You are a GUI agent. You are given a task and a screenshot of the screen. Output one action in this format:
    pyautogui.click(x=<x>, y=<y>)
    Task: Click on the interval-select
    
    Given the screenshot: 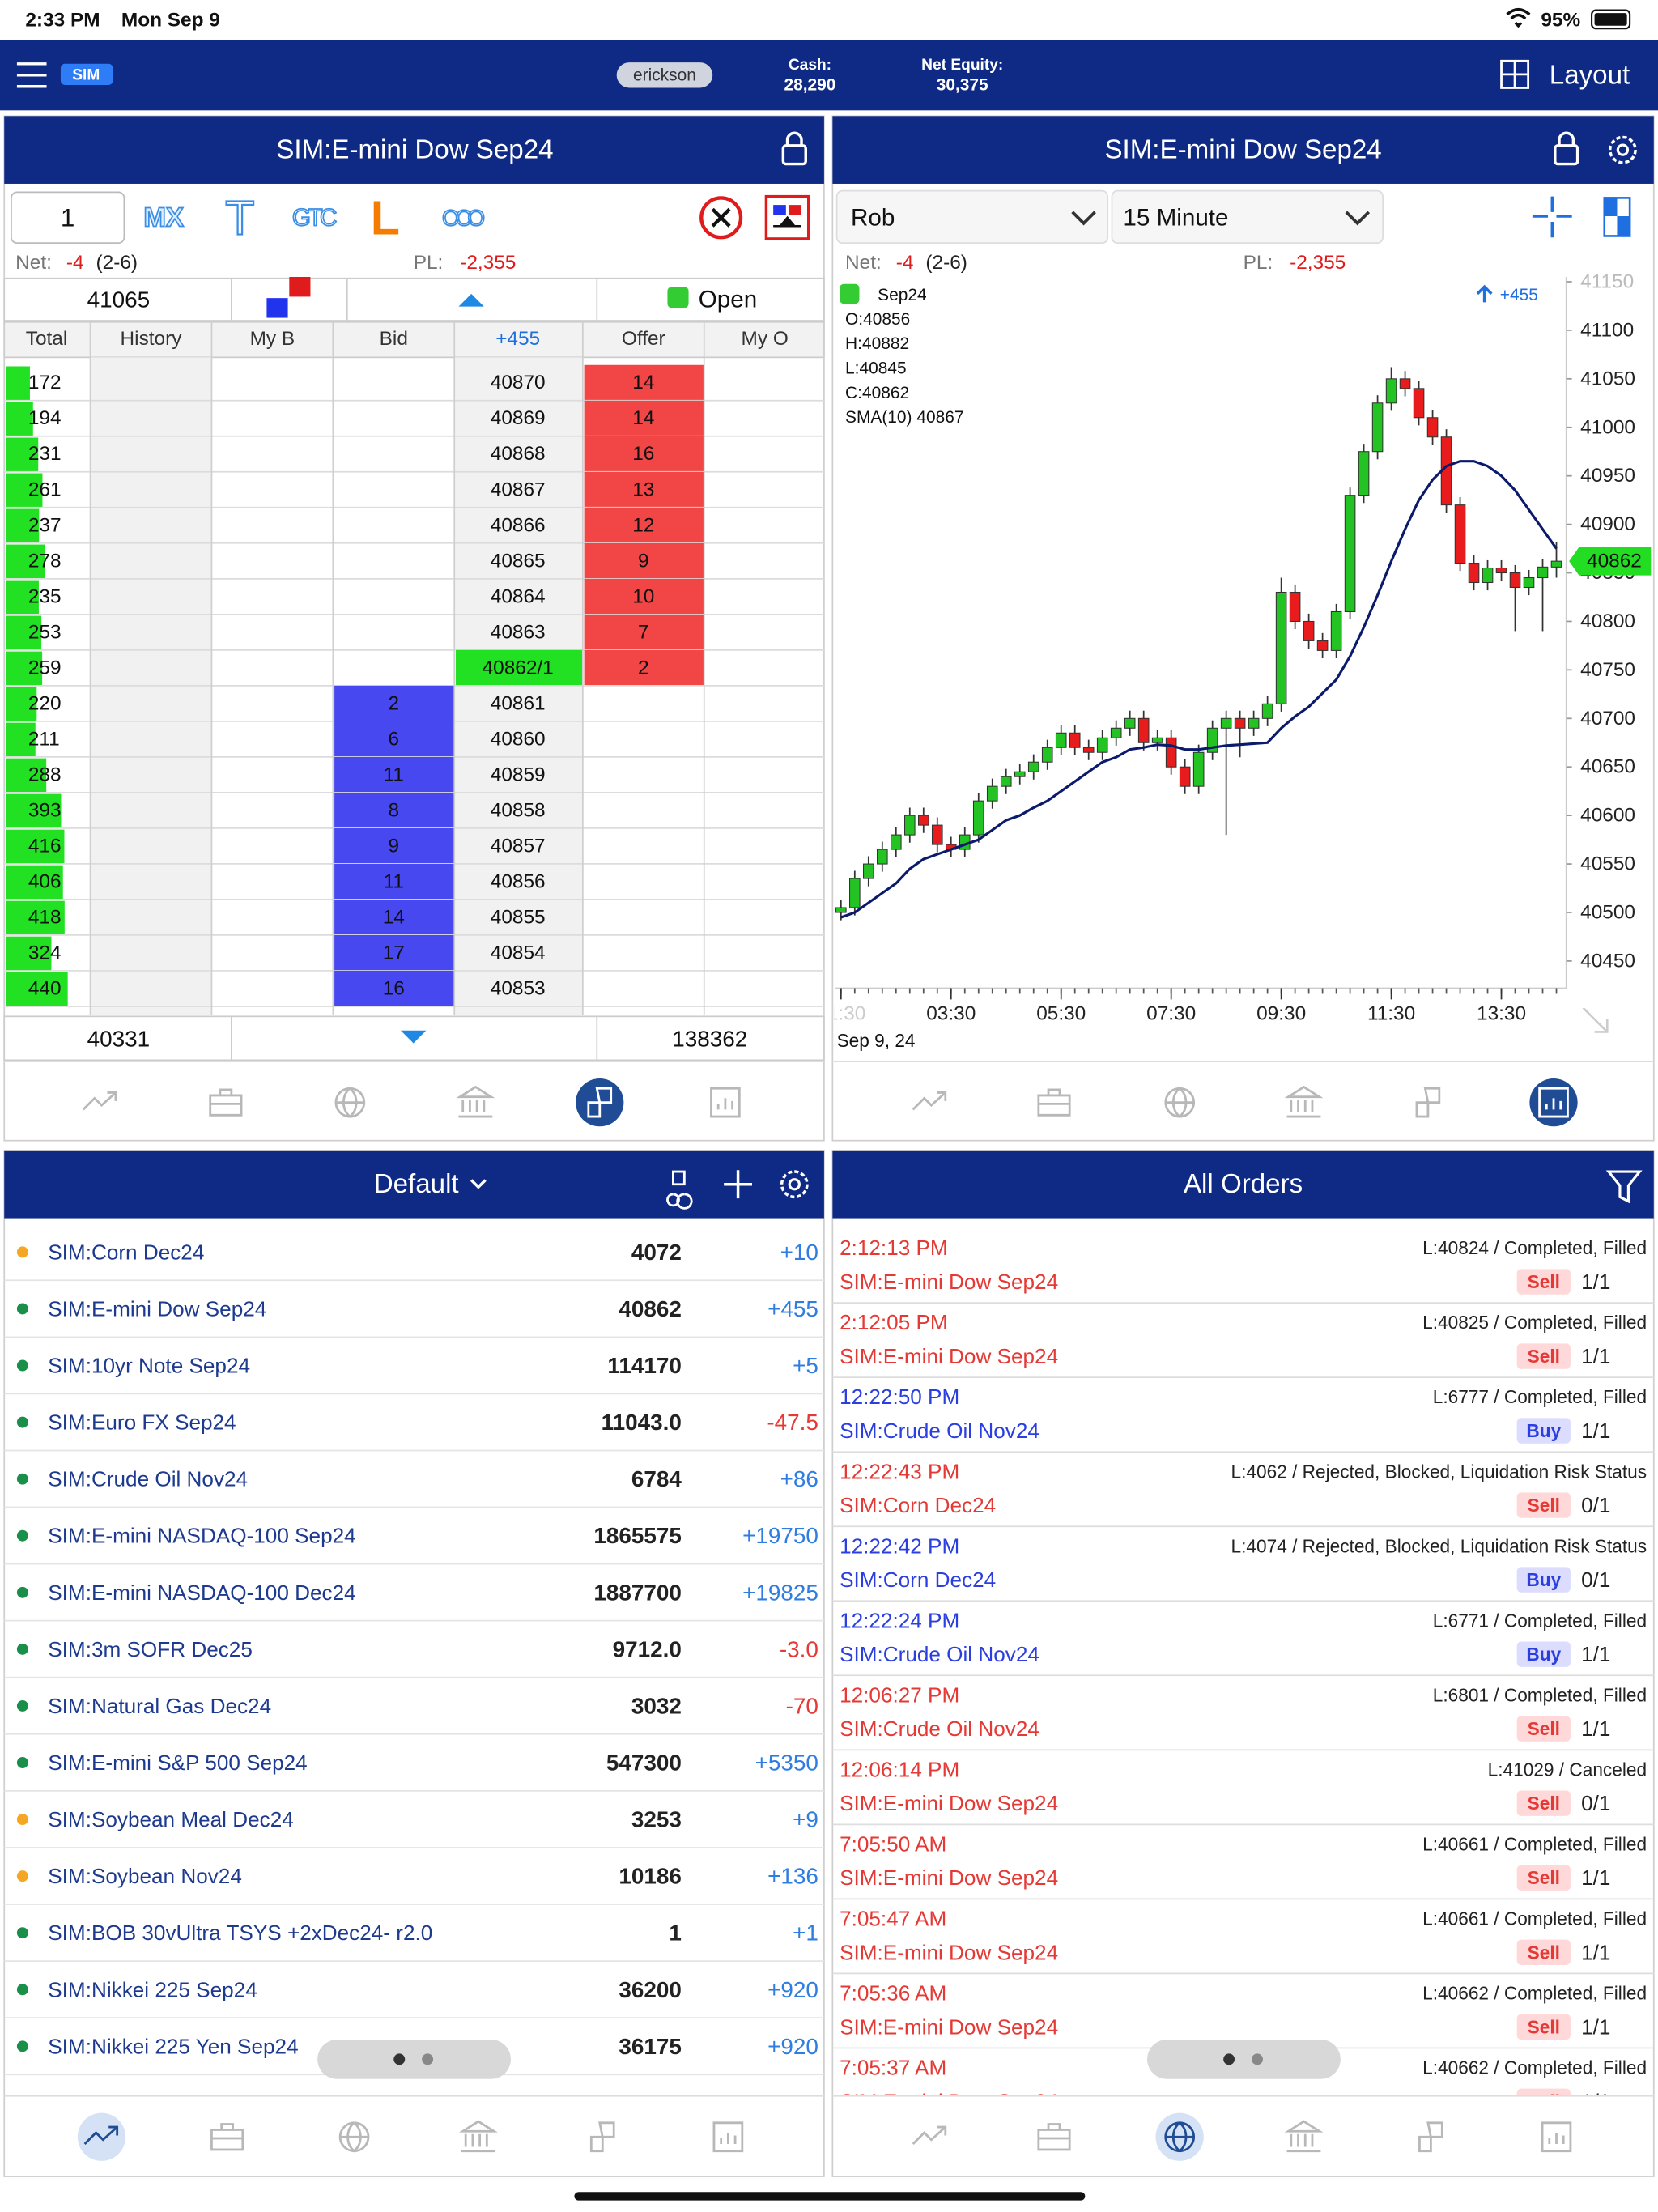 What is the action you would take?
    pyautogui.click(x=1247, y=217)
    